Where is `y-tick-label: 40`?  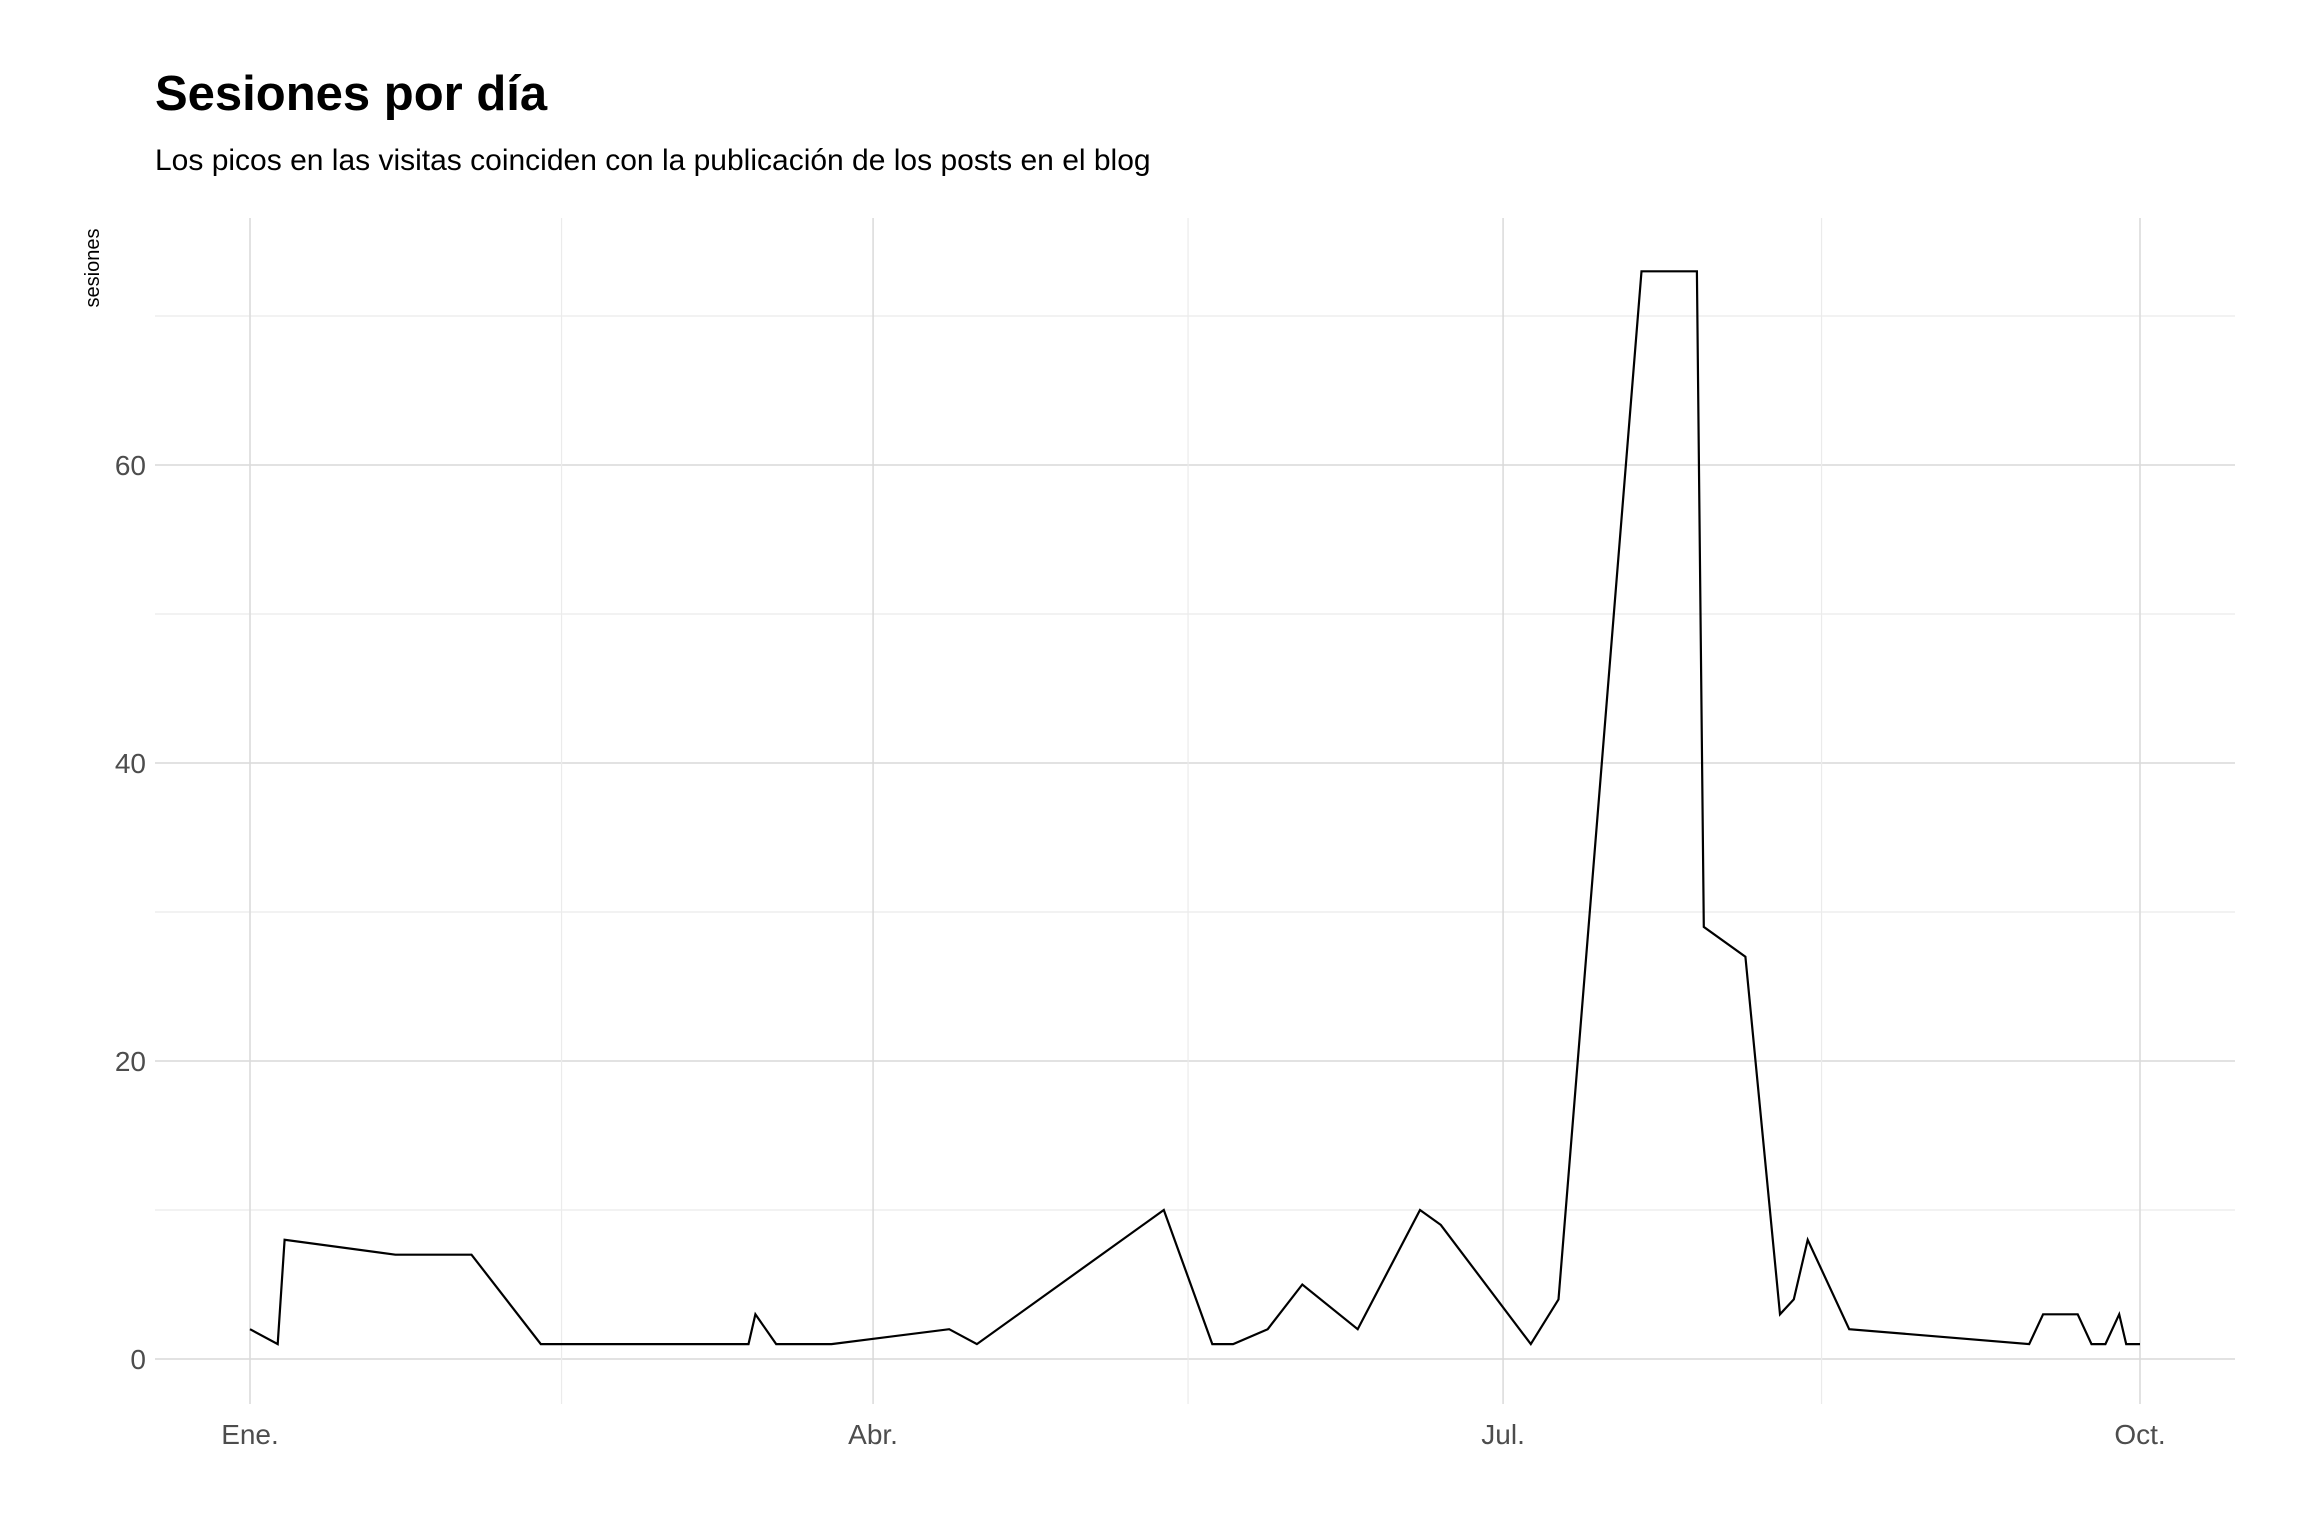
y-tick-label: 40 is located at coordinates (130, 763).